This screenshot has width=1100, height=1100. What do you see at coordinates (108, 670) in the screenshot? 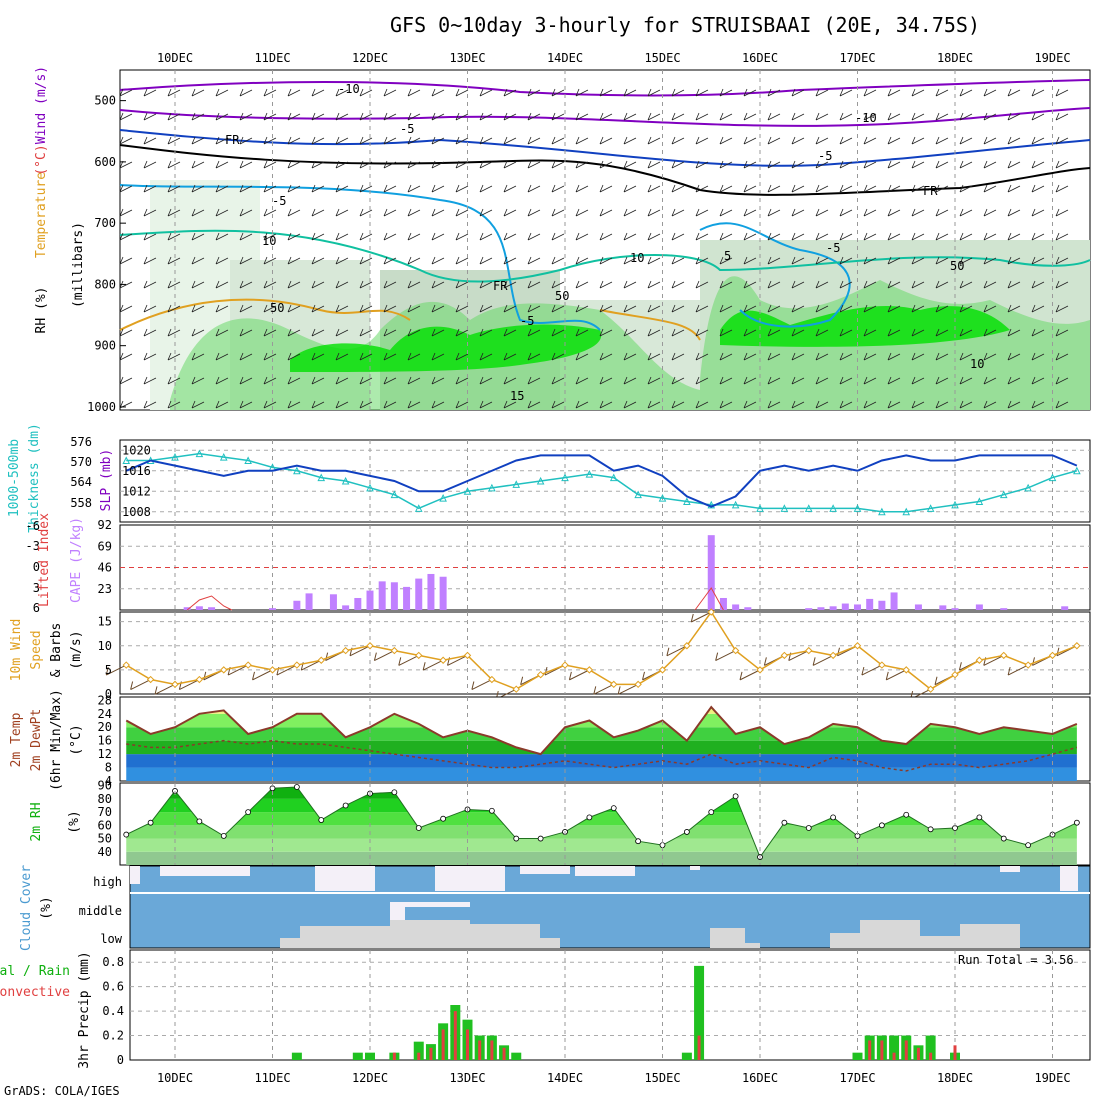
I see `wind-tick-5: 5` at bounding box center [108, 670].